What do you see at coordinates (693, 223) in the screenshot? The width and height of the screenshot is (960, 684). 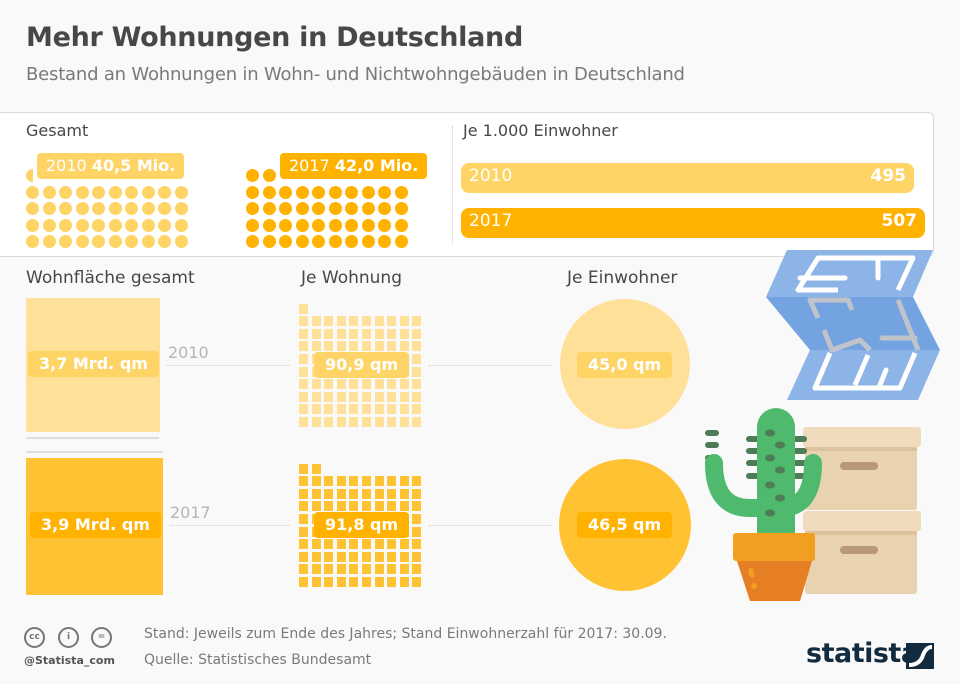 I see `bar-je1000-2017: 2017 507` at bounding box center [693, 223].